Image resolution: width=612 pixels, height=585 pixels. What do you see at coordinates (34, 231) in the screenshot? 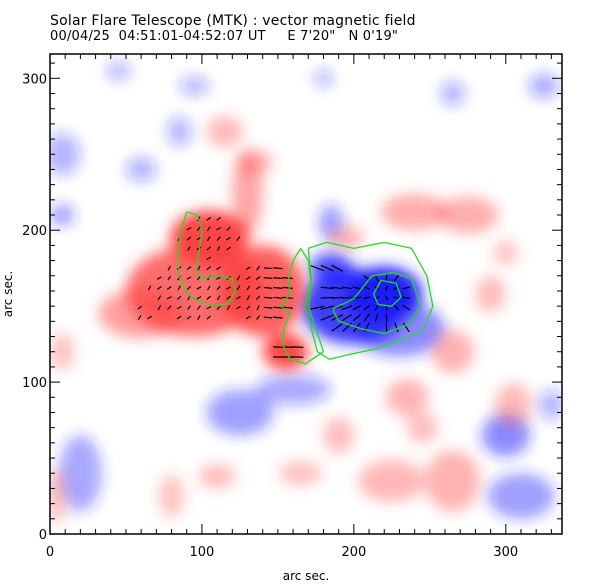
I see `y-tick-label: 200` at bounding box center [34, 231].